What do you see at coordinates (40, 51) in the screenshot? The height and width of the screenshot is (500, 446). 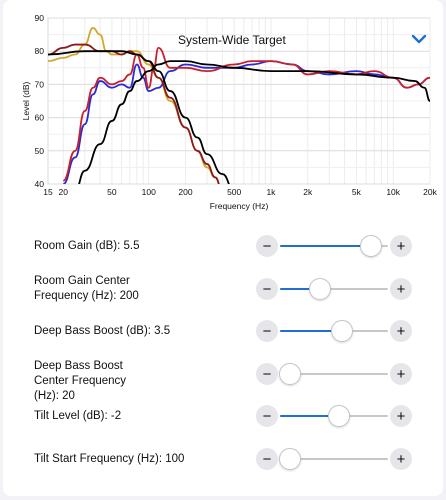 I see `y-tick-label: 80` at bounding box center [40, 51].